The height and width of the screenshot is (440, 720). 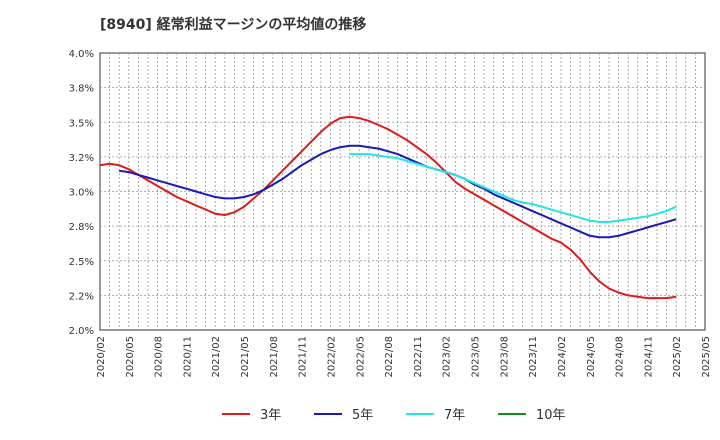 What do you see at coordinates (648, 357) in the screenshot?
I see `x-tick-label: 2024/11` at bounding box center [648, 357].